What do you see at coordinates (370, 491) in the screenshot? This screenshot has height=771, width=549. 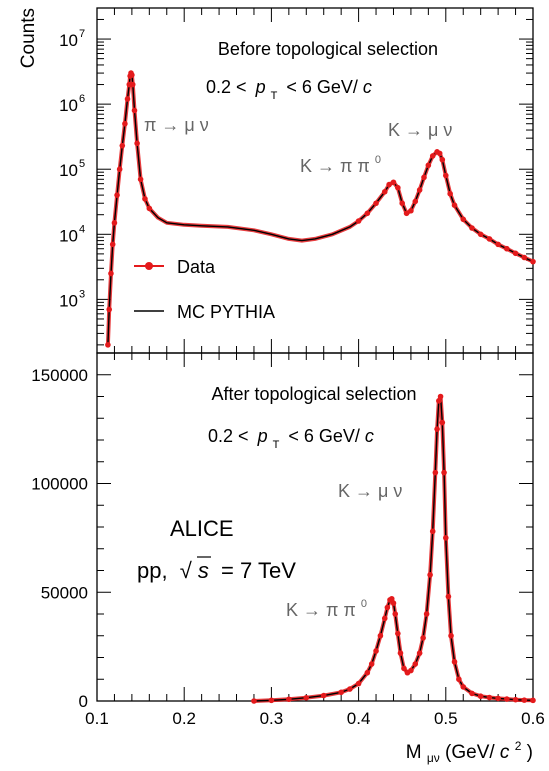 I see `bottom-kaon-mu-label: K → μ ν` at bounding box center [370, 491].